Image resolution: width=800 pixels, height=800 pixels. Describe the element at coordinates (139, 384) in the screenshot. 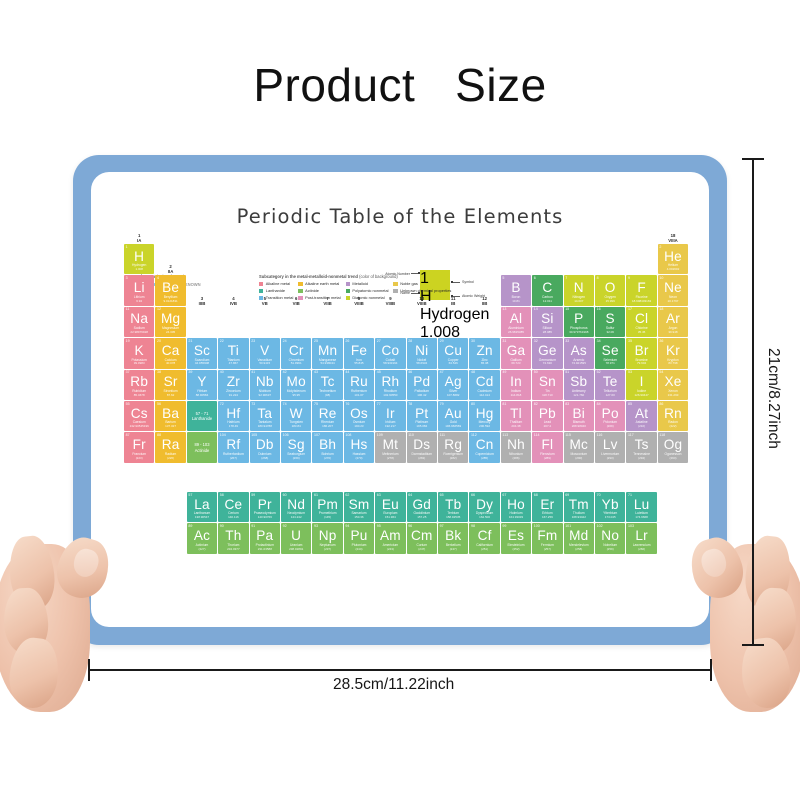

I see `element-cell-Rb: 37 Rb Rubidium 85.4678` at that location.